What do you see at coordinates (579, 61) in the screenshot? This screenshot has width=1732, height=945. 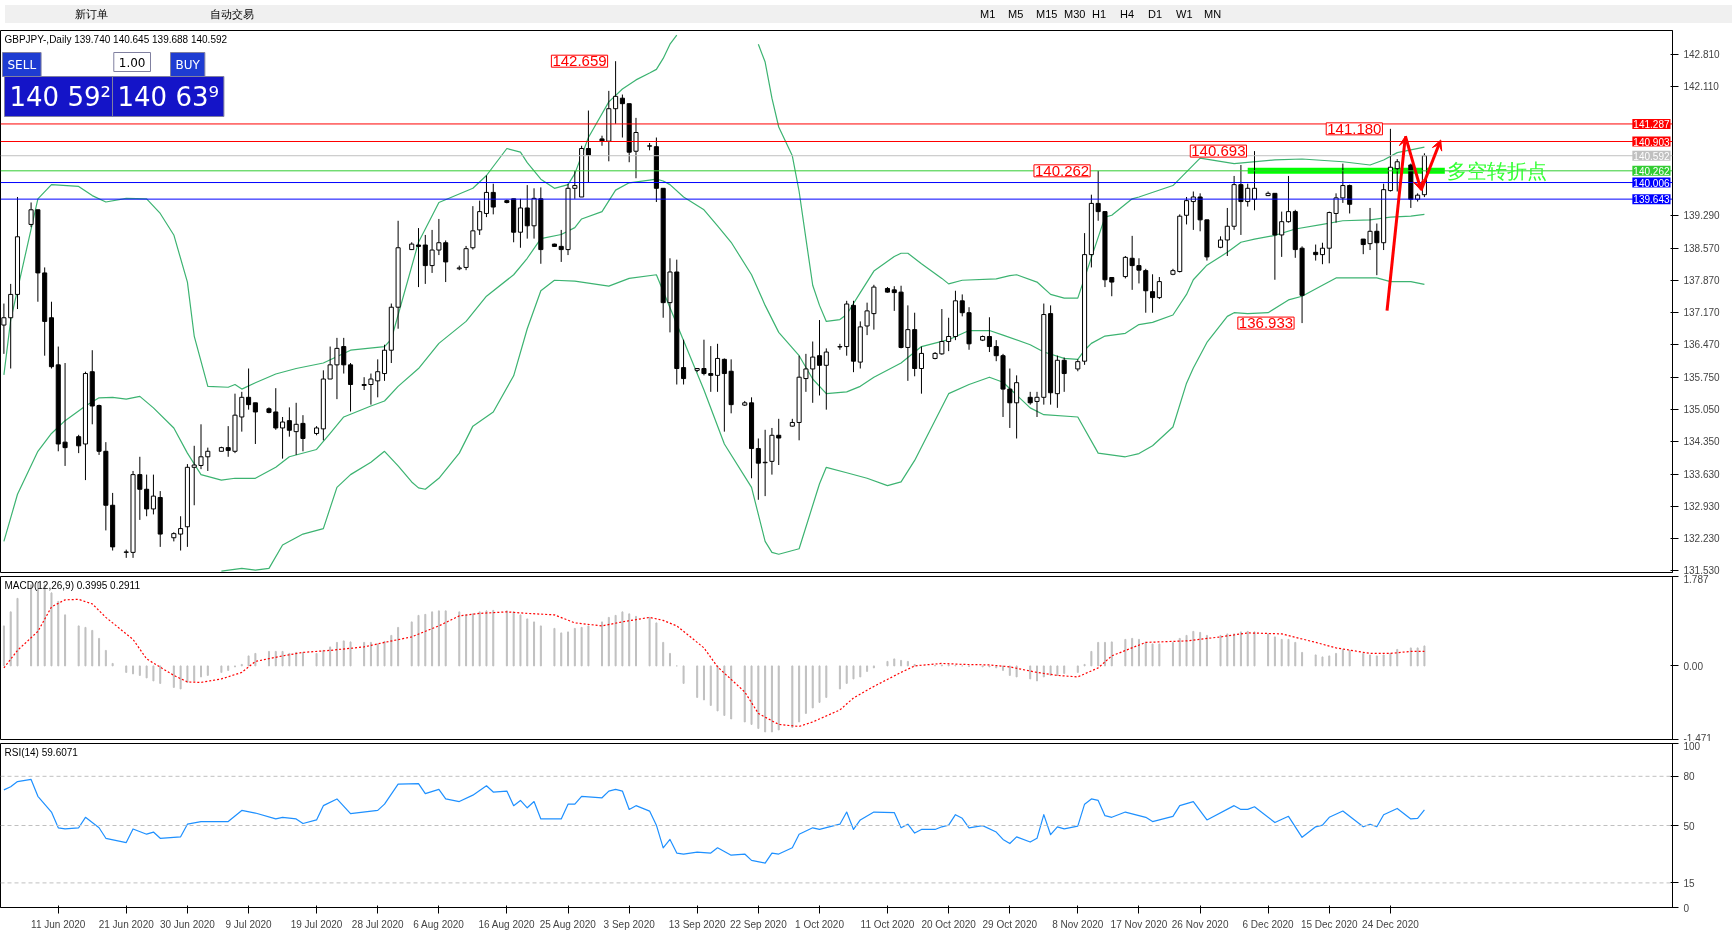 I see `annotation: 142.659` at bounding box center [579, 61].